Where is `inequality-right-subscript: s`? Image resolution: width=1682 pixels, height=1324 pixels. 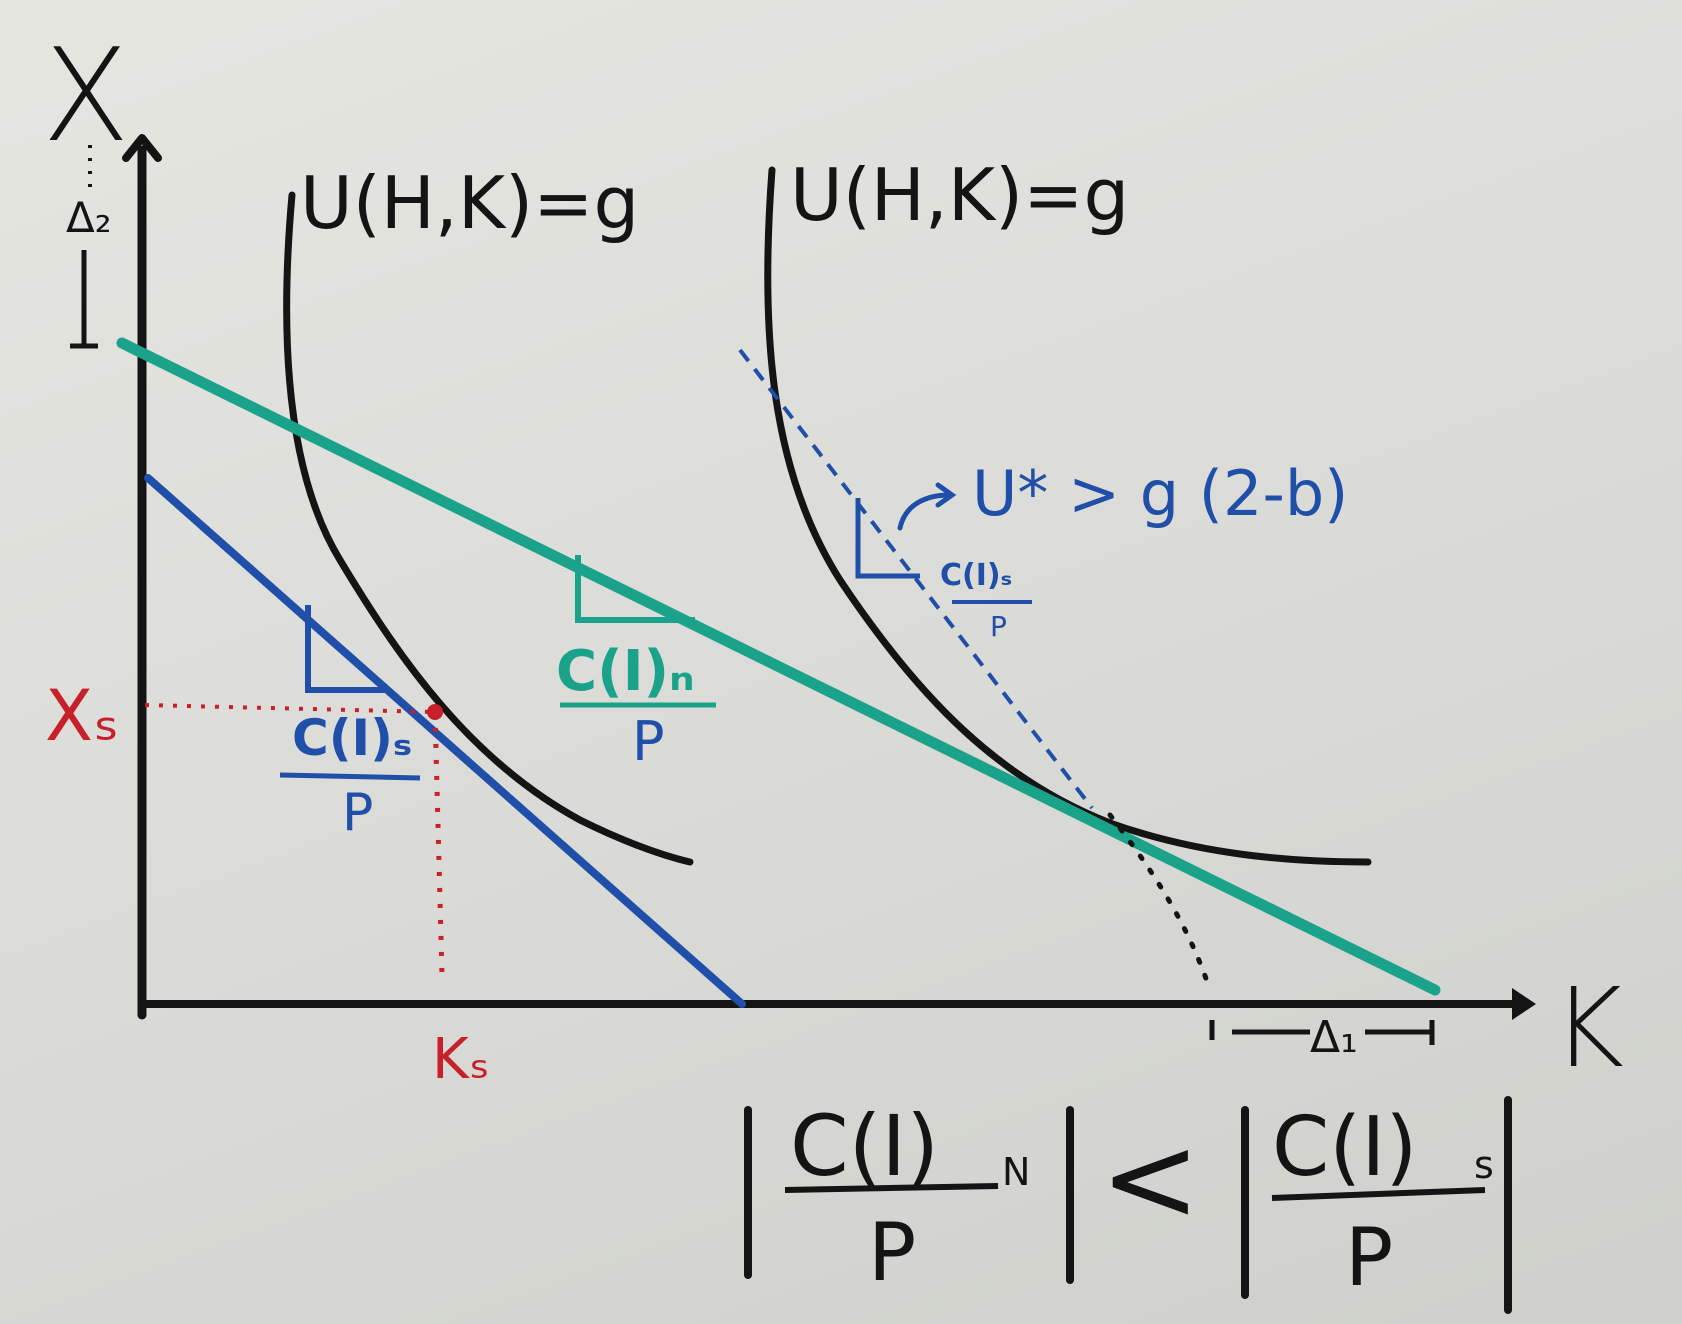
inequality-right-subscript: s is located at coordinates (1484, 1165).